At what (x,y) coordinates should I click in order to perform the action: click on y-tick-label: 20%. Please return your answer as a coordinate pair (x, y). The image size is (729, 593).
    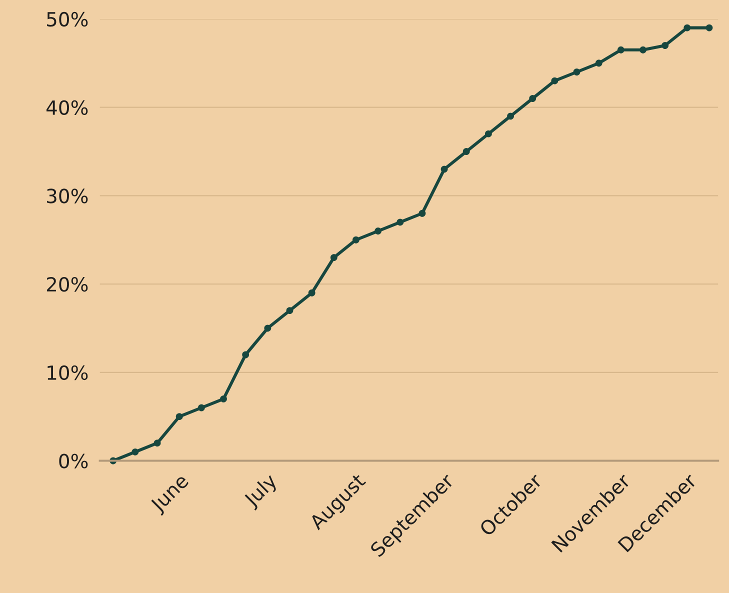
    Looking at the image, I should click on (67, 284).